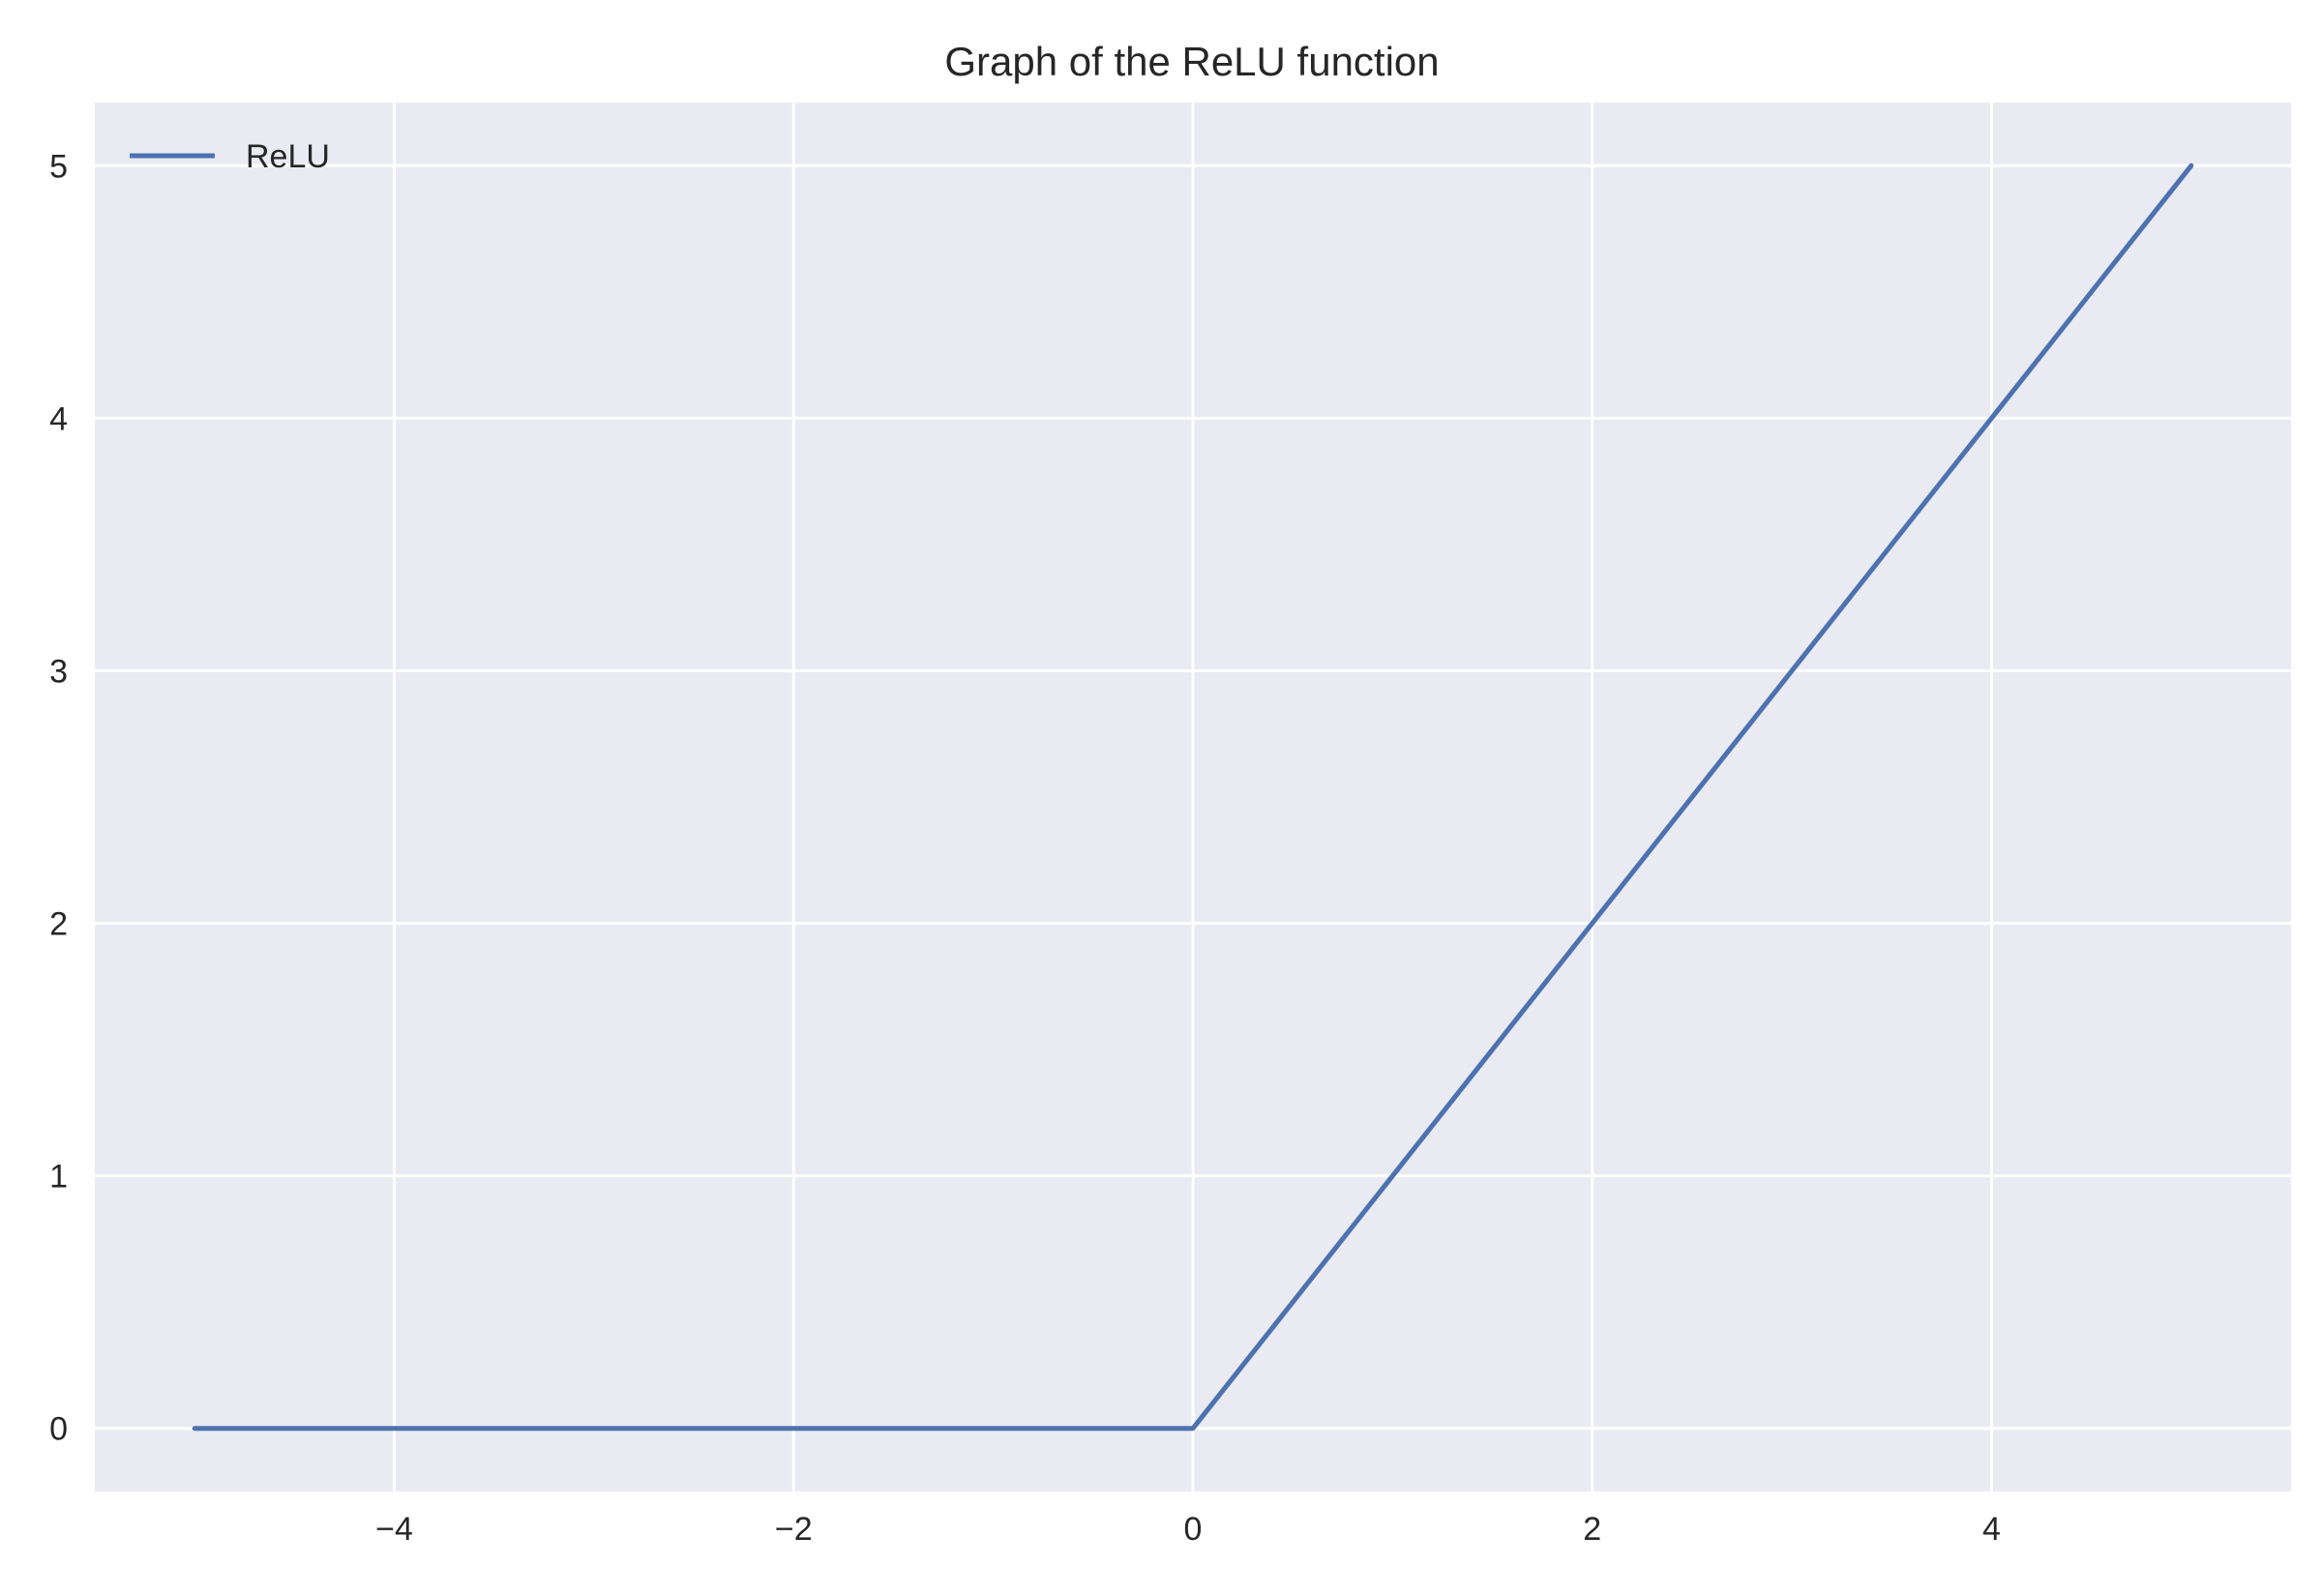 This screenshot has width=2322, height=1596. Describe the element at coordinates (288, 156) in the screenshot. I see `legend-label: ReLU` at that location.